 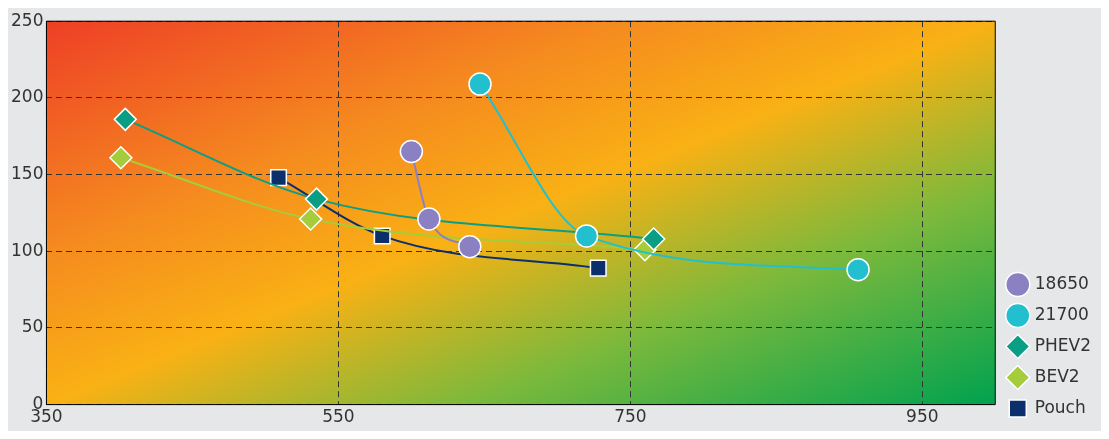 I want to click on y-tick-label: 150, so click(x=27, y=172).